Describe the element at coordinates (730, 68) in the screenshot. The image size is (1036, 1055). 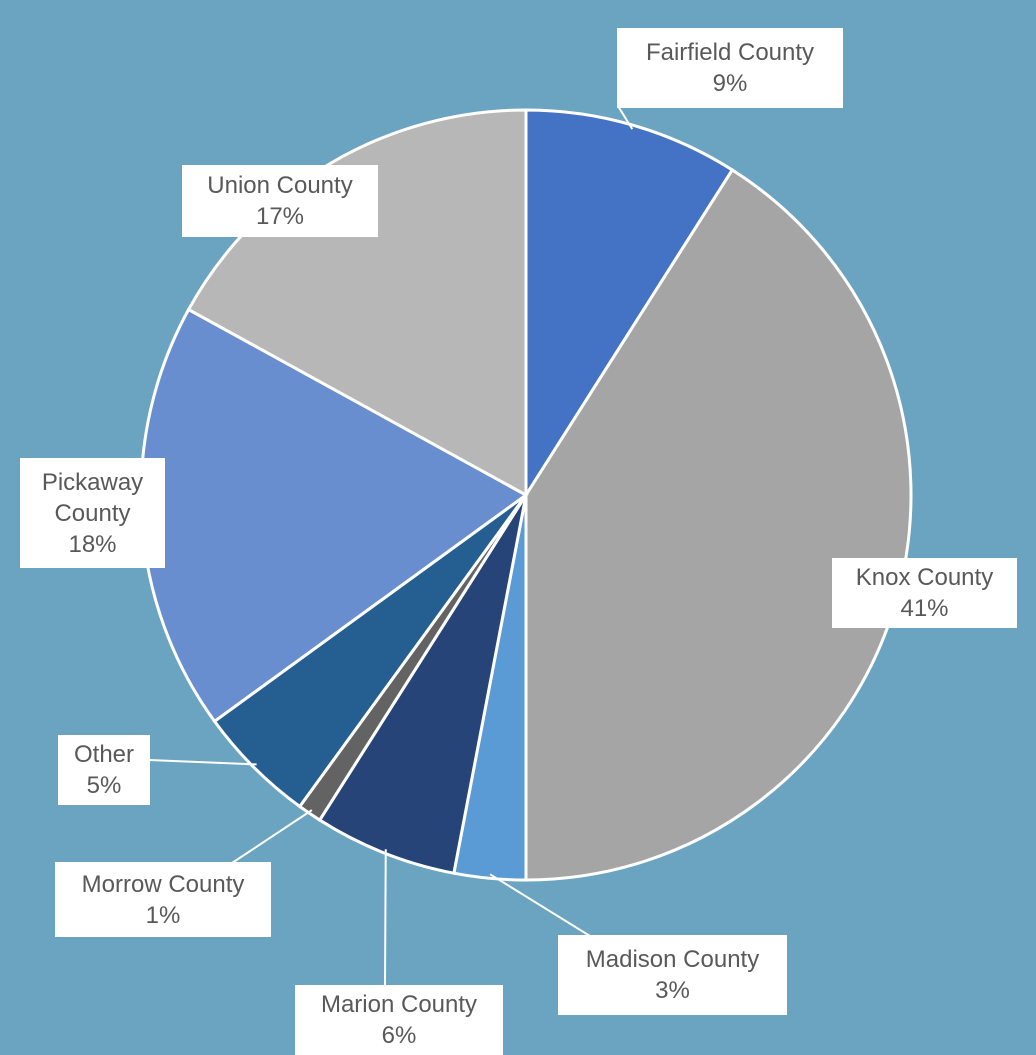
I see `data-label: Fairfield County 9%` at that location.